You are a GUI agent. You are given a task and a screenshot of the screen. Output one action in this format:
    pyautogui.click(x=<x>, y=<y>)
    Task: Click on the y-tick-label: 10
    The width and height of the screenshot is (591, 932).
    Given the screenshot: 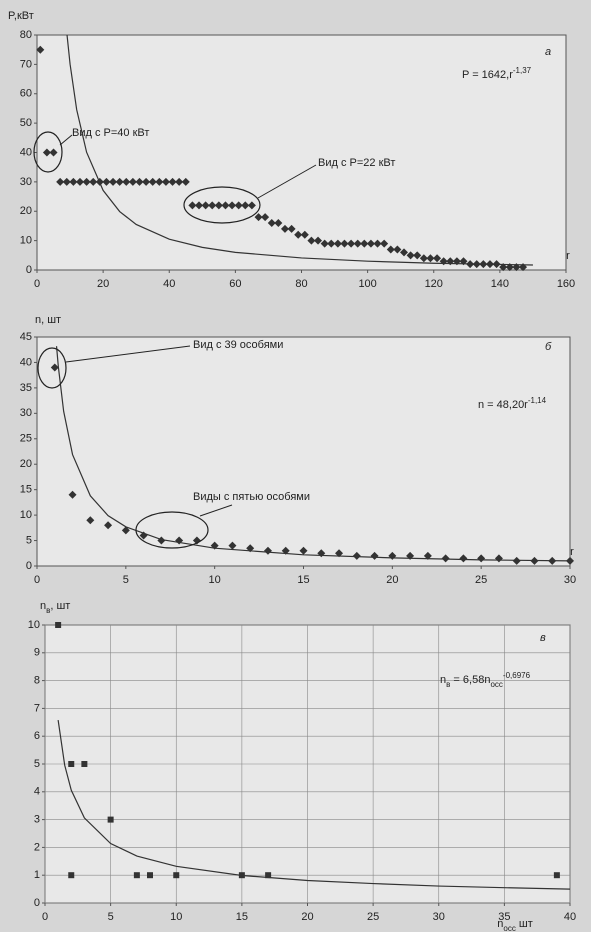 What is the action you would take?
    pyautogui.click(x=26, y=515)
    